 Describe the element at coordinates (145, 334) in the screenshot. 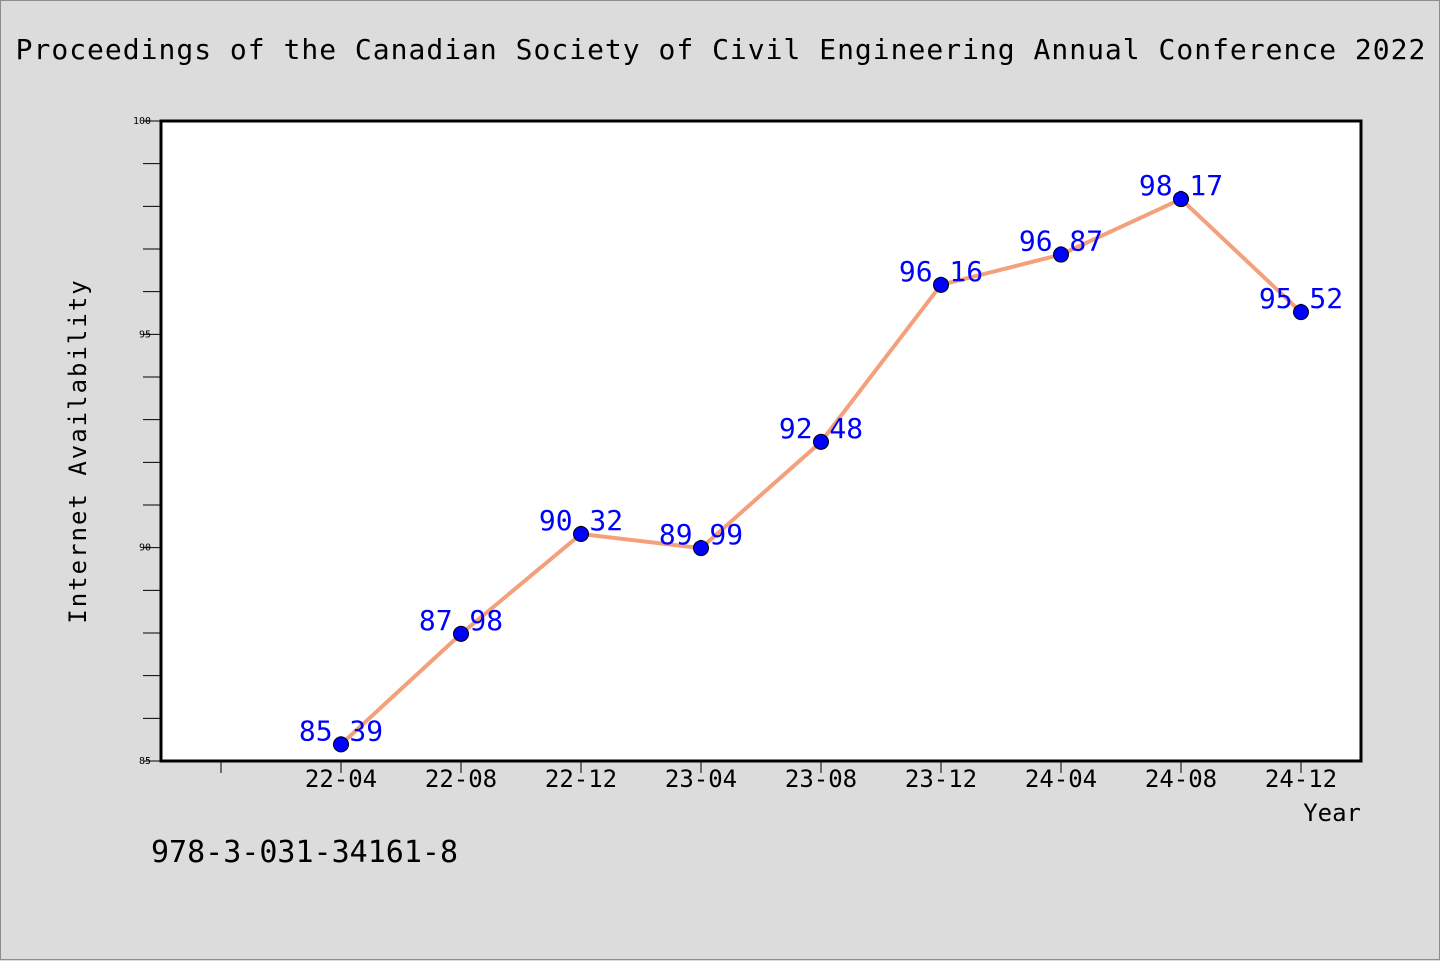

I see `y-tick-label: 95` at that location.